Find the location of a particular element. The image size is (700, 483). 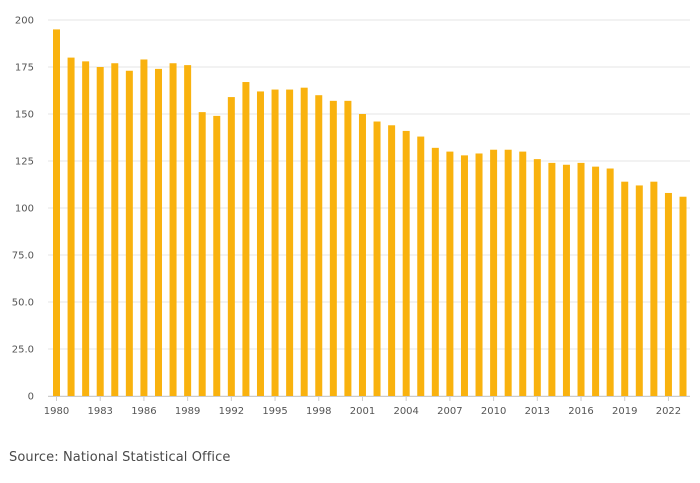

y-tick-label: 0 is located at coordinates (31, 397).